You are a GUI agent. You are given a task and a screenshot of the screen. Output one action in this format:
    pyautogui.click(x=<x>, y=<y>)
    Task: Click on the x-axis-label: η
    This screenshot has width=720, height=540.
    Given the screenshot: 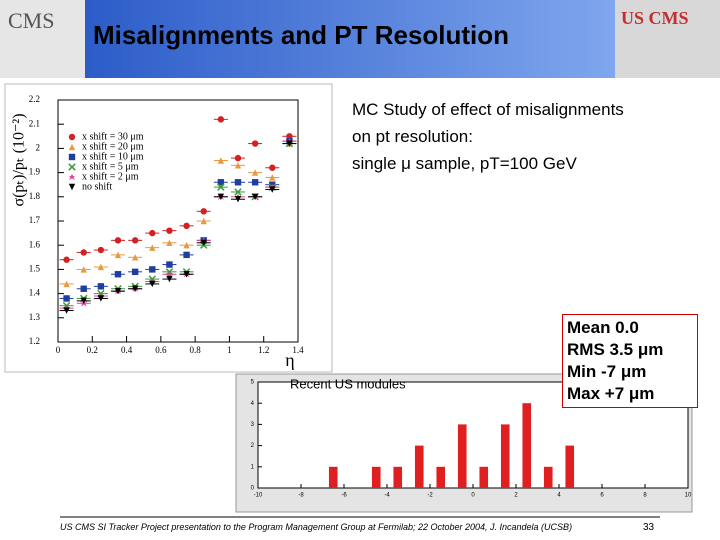 What is the action you would take?
    pyautogui.click(x=289, y=360)
    